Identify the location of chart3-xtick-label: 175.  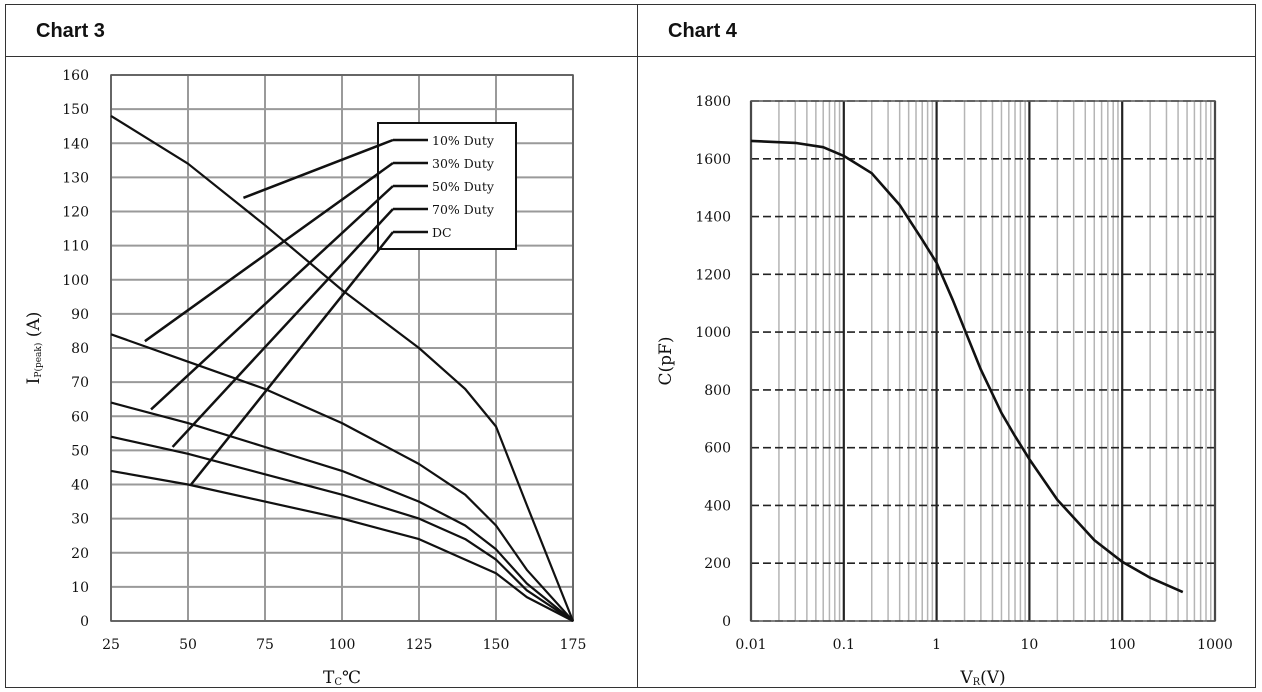
(573, 645).